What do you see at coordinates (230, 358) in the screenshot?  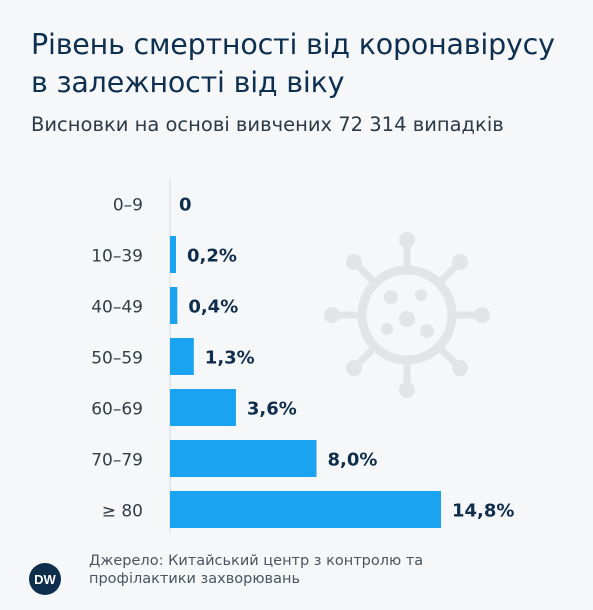 I see `value-label: 1,3%` at bounding box center [230, 358].